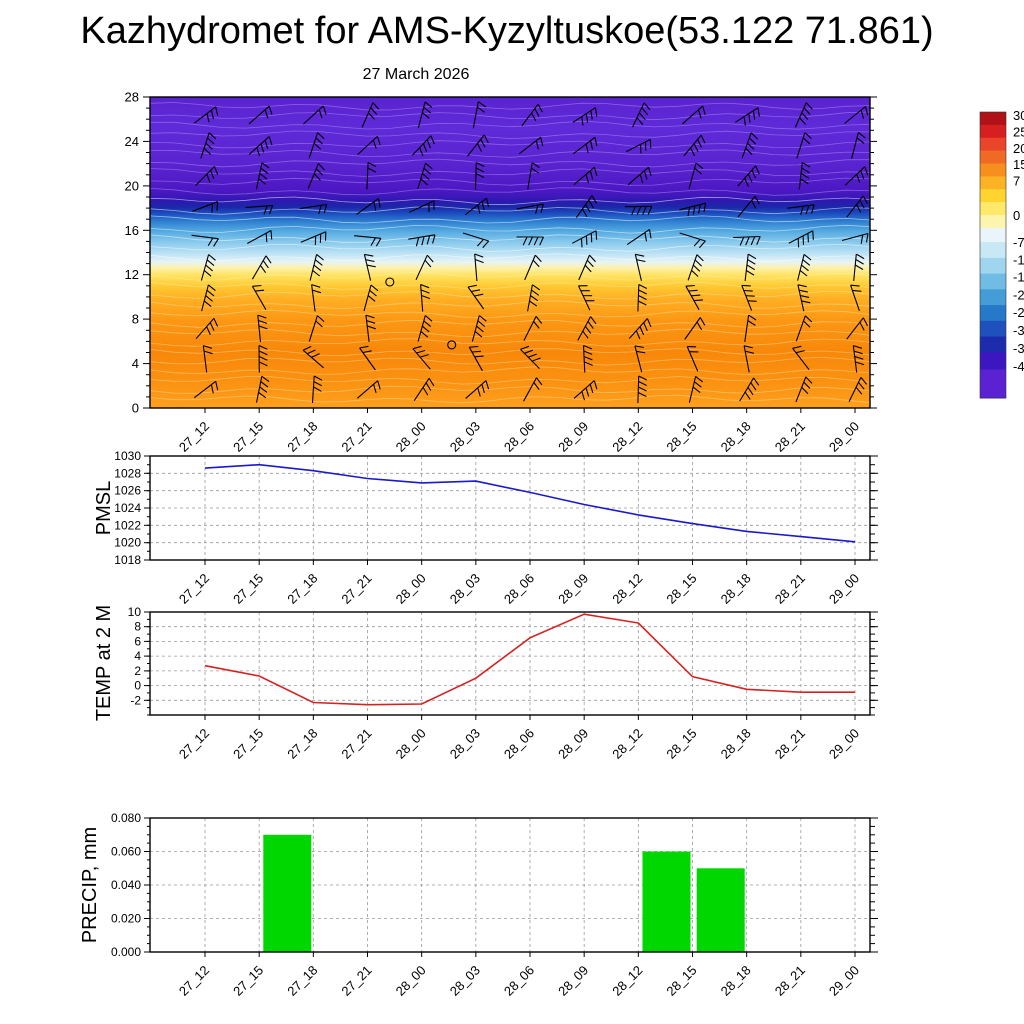 The image size is (1024, 1024). Describe the element at coordinates (126, 919) in the screenshot. I see `y-tick-label: 0.020` at that location.